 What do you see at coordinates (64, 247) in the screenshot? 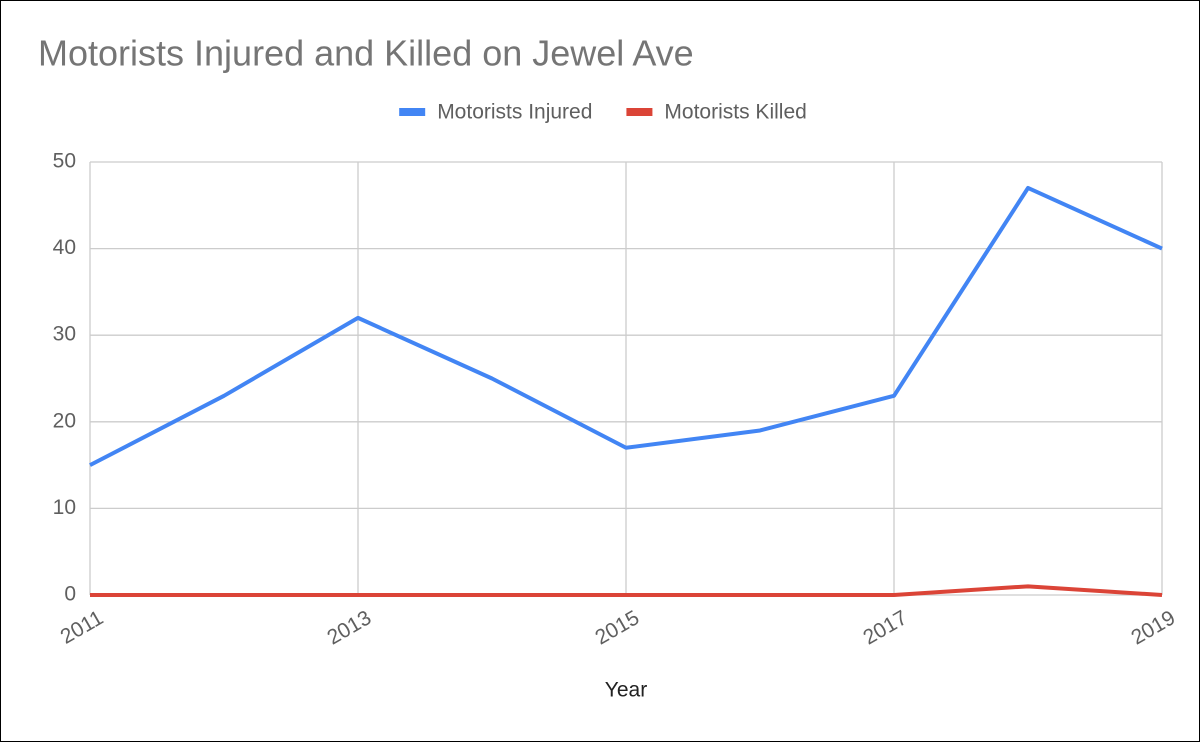
I see `y-tick-label: 40` at bounding box center [64, 247].